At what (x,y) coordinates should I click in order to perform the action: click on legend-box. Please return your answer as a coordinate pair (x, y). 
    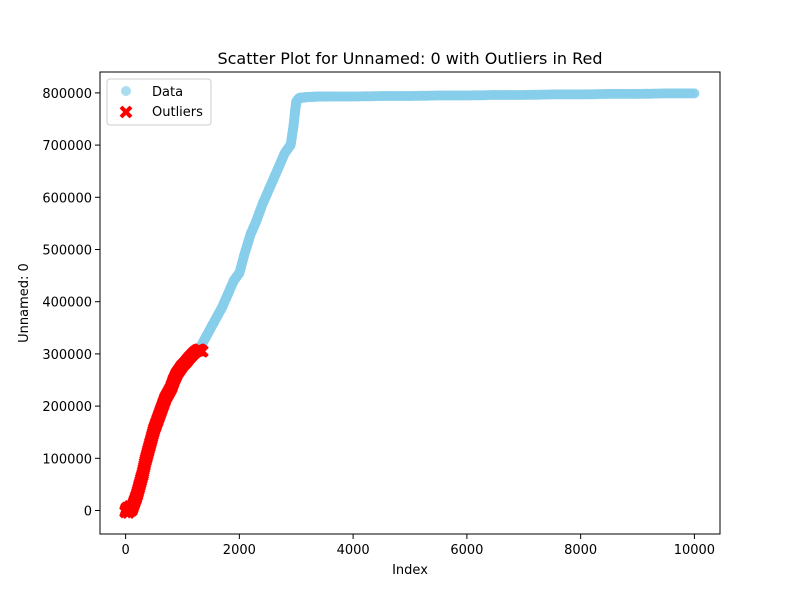
    Looking at the image, I should click on (159, 102).